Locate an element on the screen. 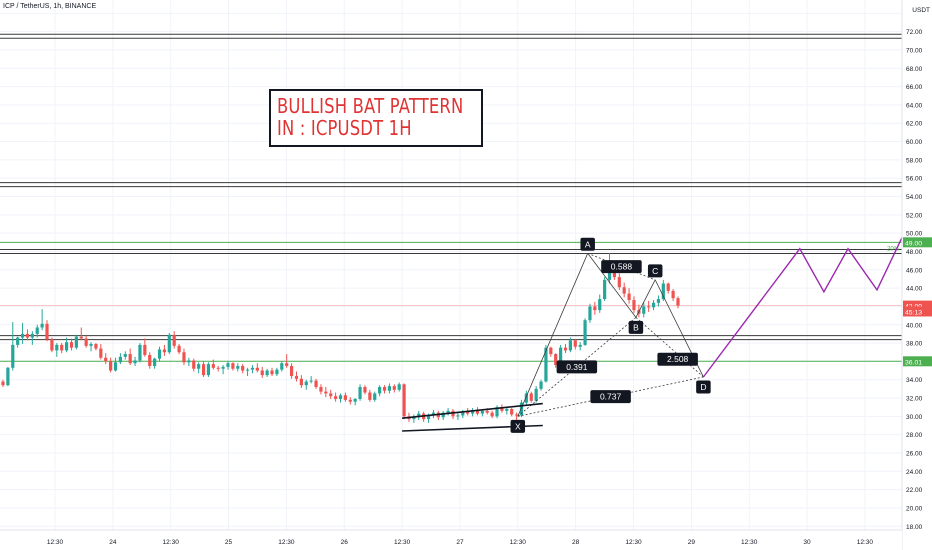 Image resolution: width=932 pixels, height=550 pixels. ratio-label-bd: 2.508 is located at coordinates (678, 359).